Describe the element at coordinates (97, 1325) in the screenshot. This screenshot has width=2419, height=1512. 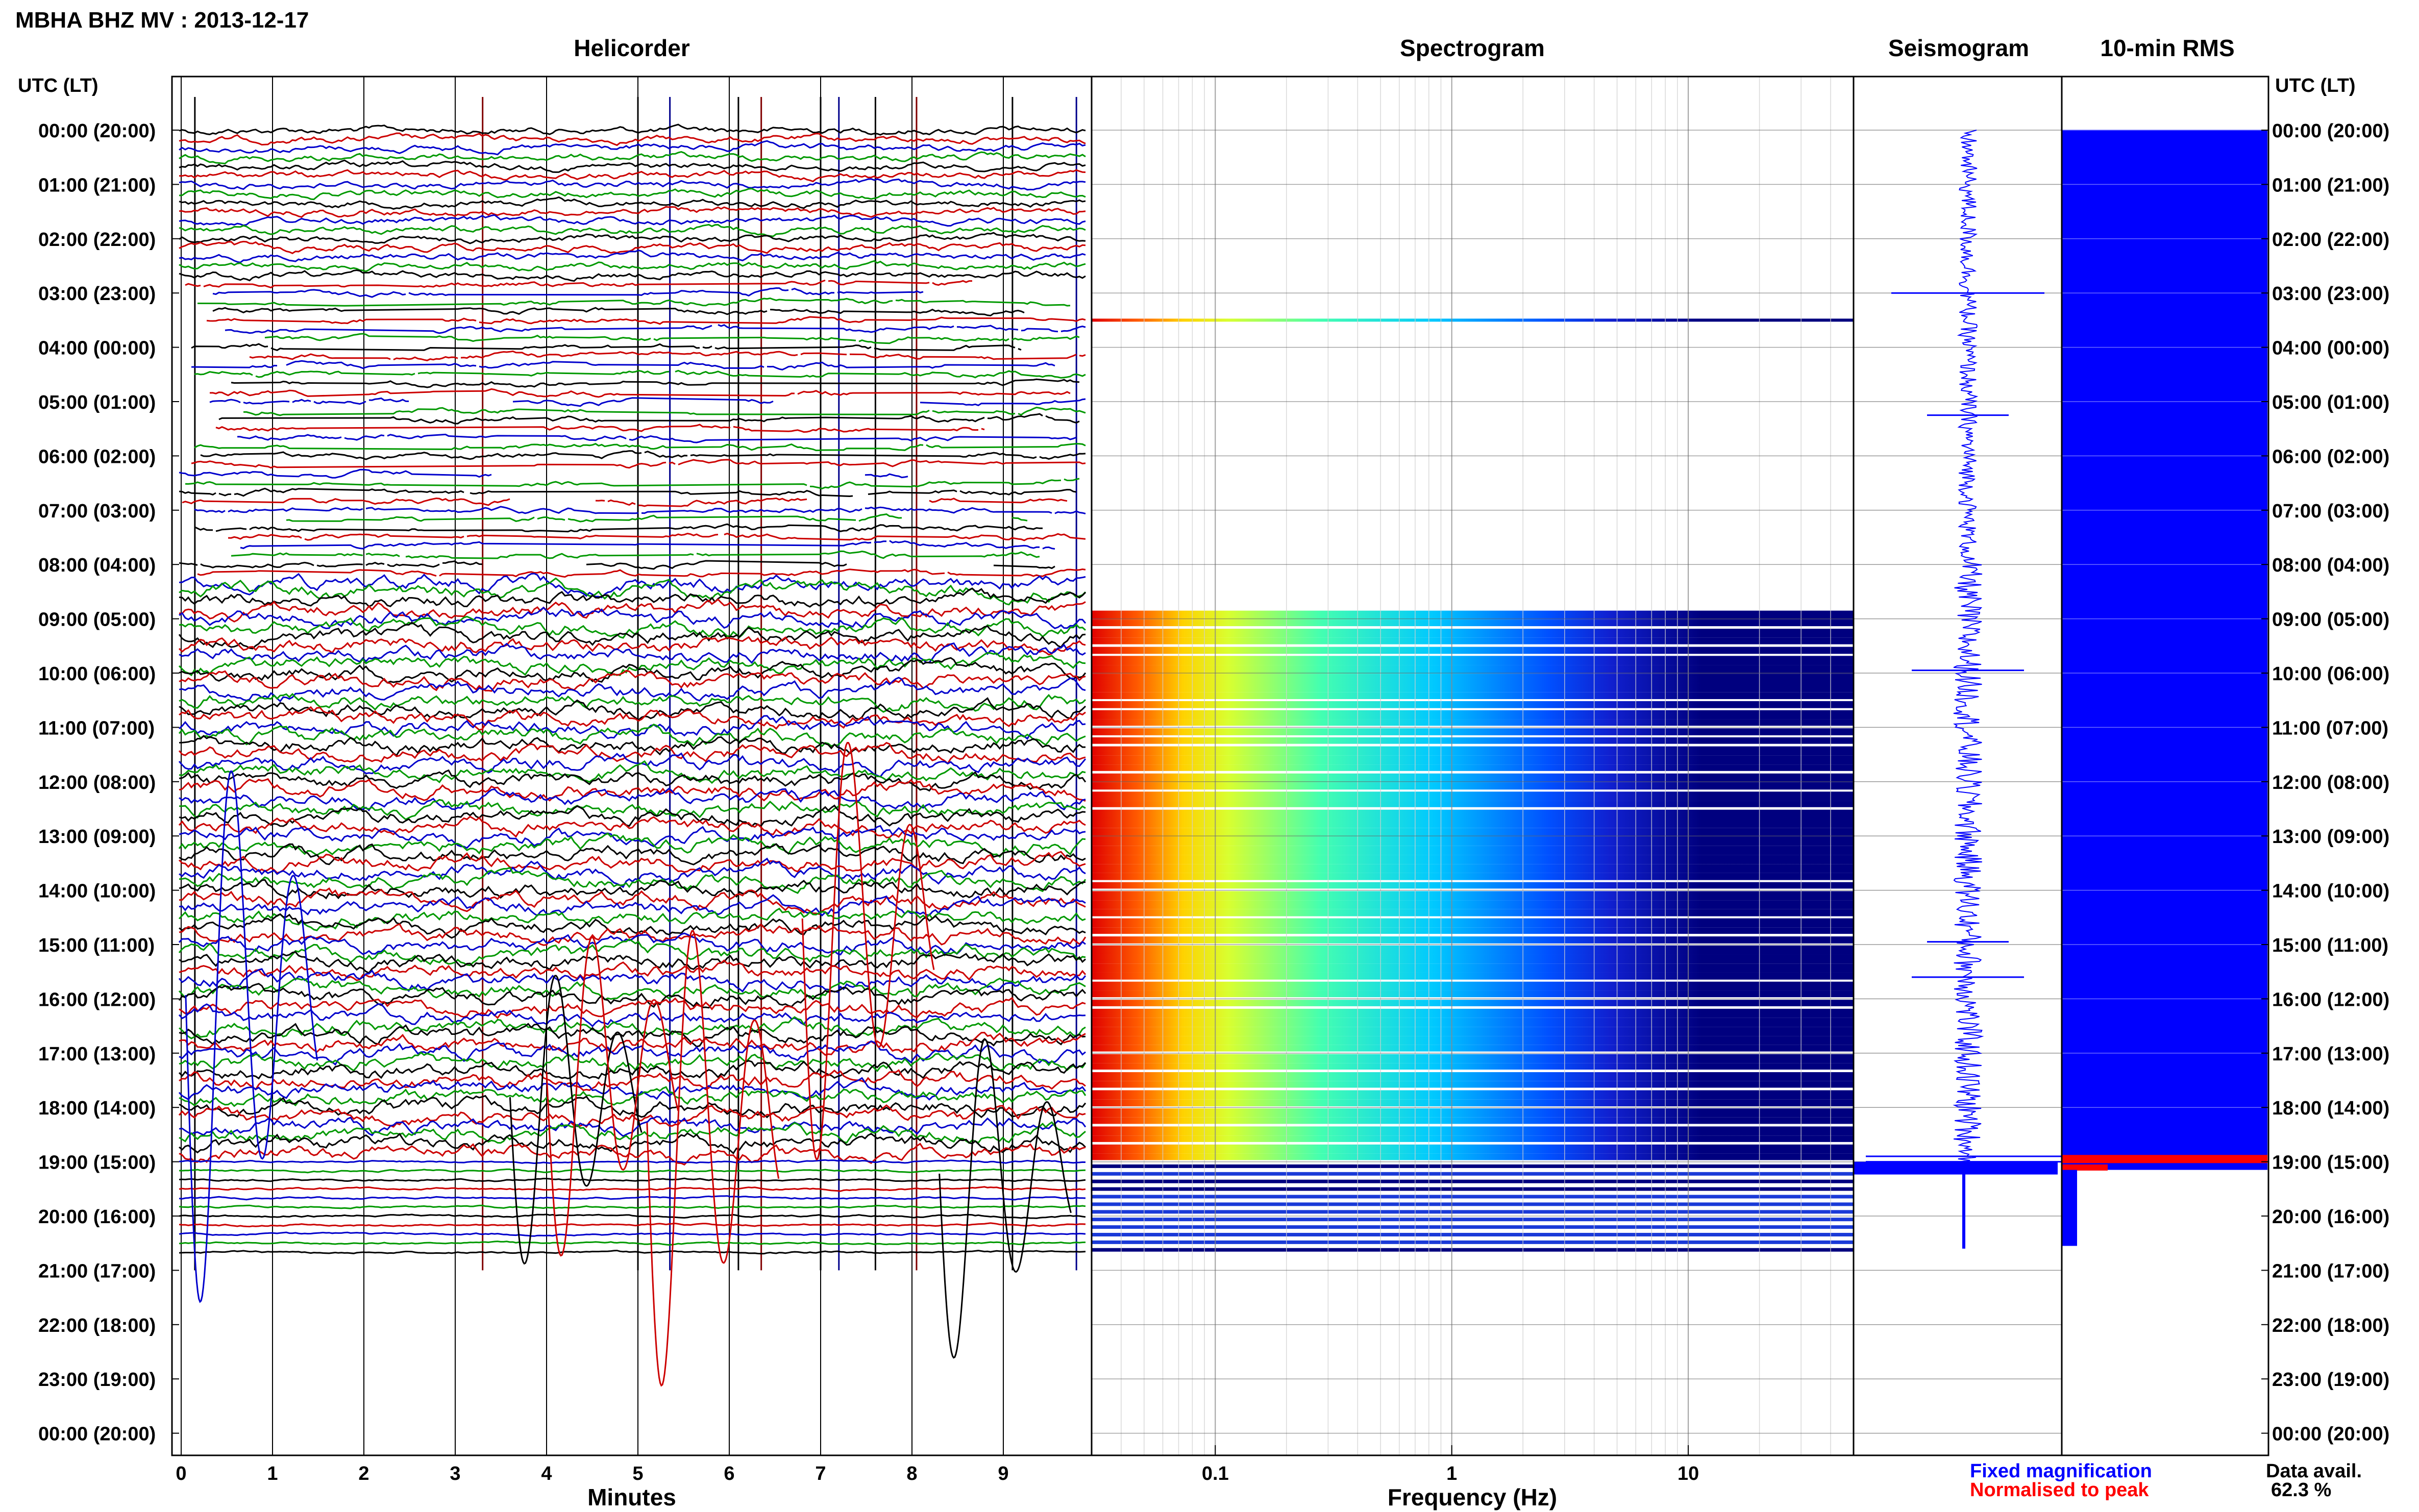
I see `time-label-left: 22:00 (18:00)` at that location.